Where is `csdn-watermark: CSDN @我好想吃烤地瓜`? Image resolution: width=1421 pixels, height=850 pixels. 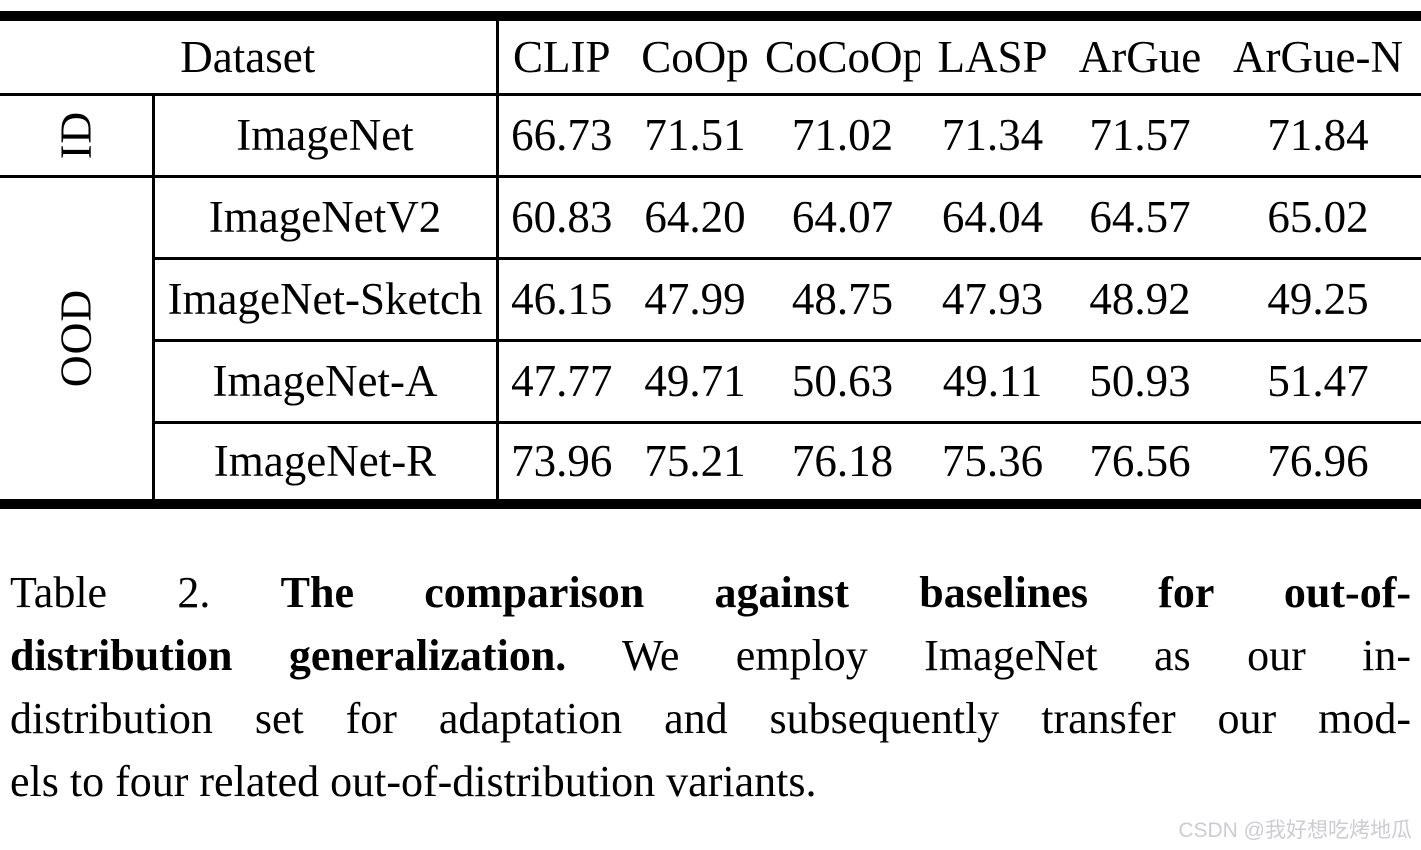
csdn-watermark: CSDN @我好想吃烤地瓜 is located at coordinates (1295, 830).